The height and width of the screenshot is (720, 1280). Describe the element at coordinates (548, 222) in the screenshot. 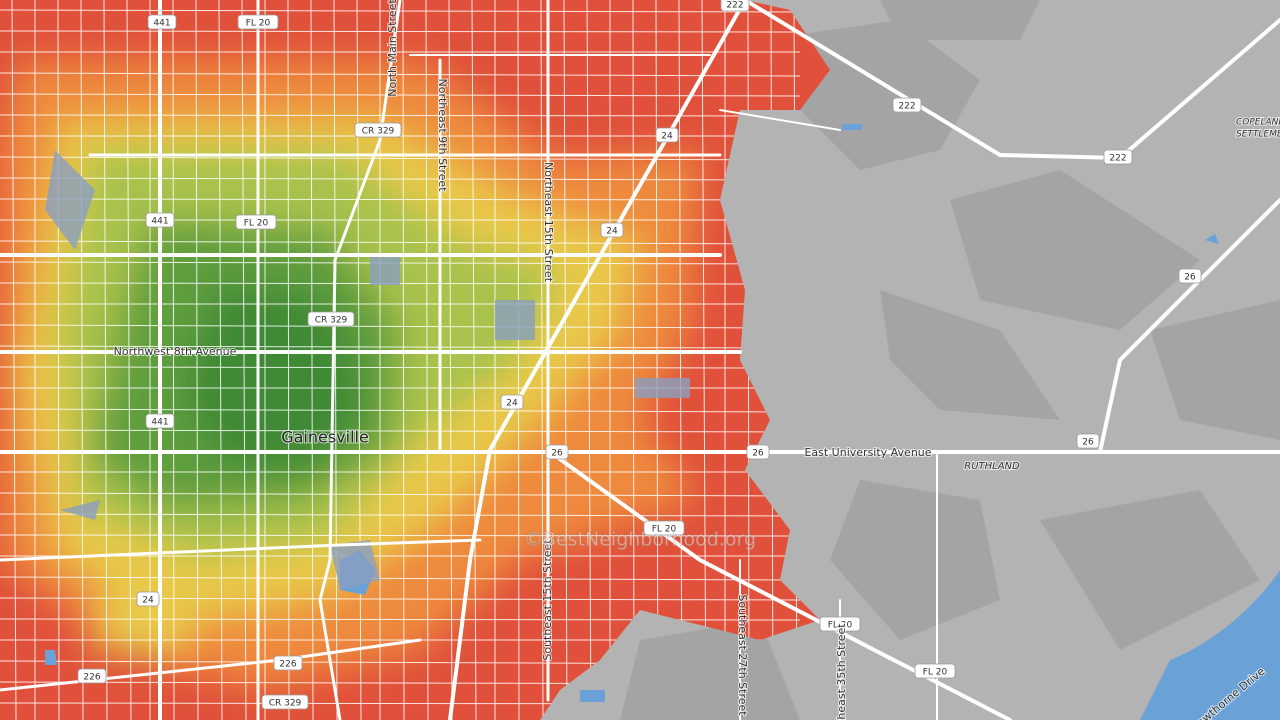

I see `street-label: Northeast 15th Street` at that location.